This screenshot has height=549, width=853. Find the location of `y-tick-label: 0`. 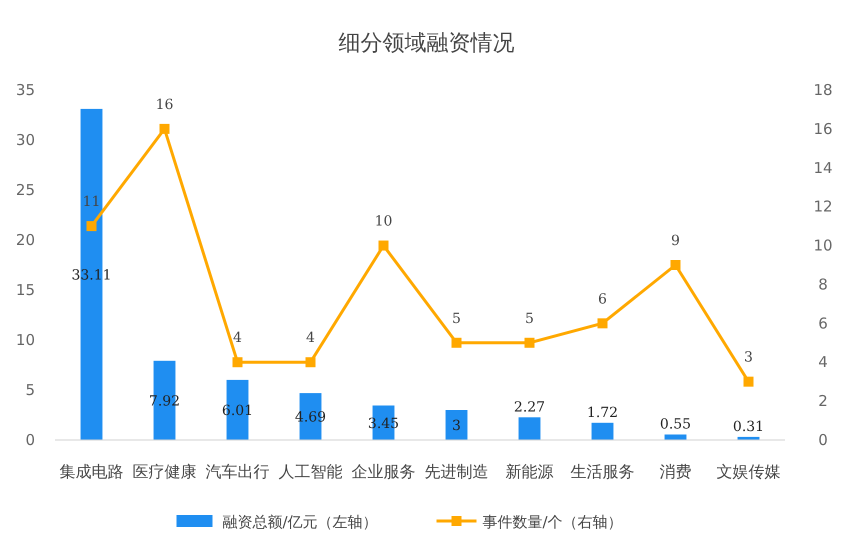

y-tick-label: 0 is located at coordinates (30, 440).